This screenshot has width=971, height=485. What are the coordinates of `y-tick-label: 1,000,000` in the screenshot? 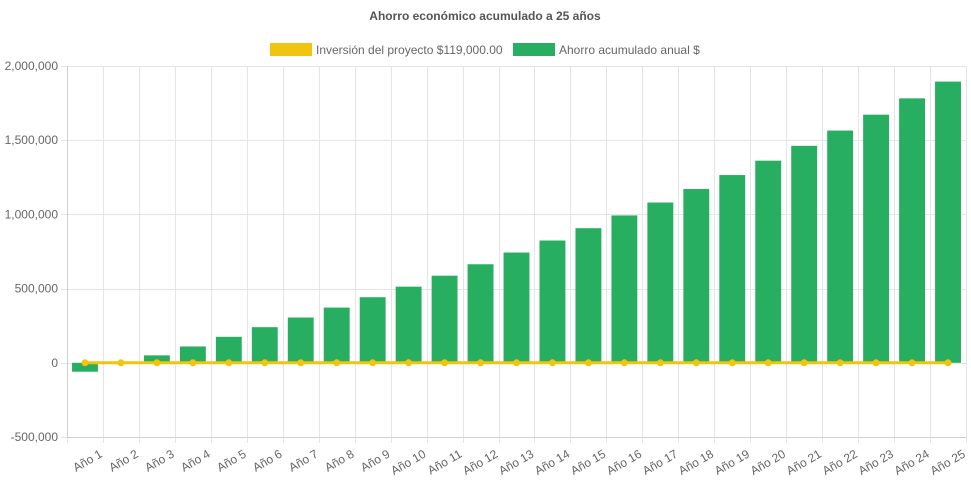 It's located at (32, 214).